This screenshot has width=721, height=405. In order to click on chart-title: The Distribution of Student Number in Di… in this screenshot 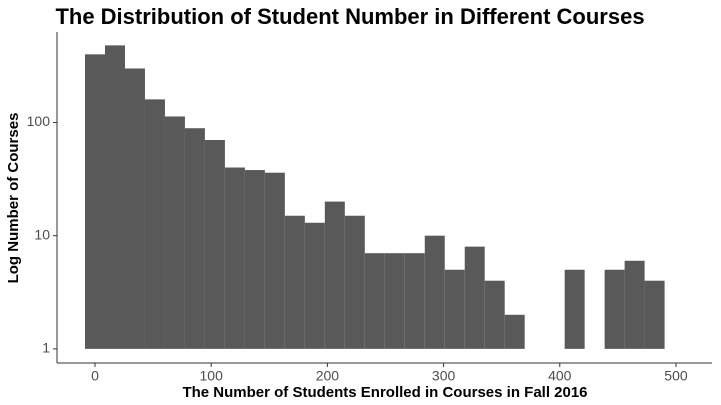, I will do `click(349, 16)`.